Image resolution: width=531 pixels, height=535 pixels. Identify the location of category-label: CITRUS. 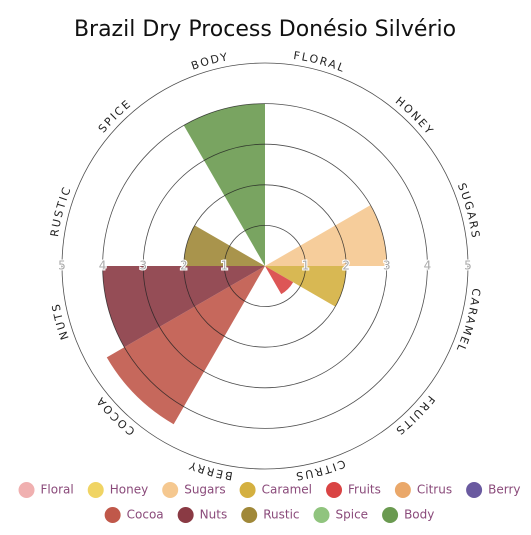
(320, 470).